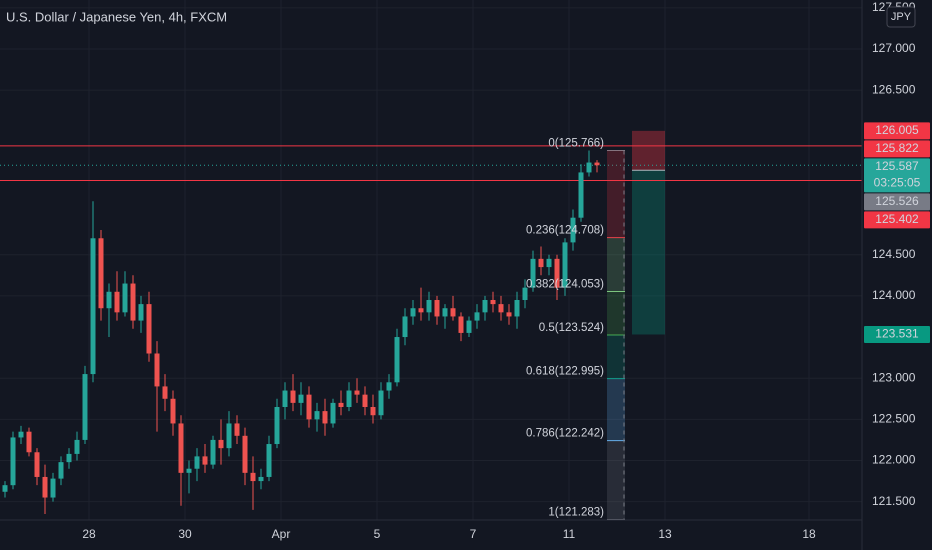 This screenshot has height=550, width=932. Describe the element at coordinates (565, 434) in the screenshot. I see `fib-label: 0.786(122.242)` at that location.